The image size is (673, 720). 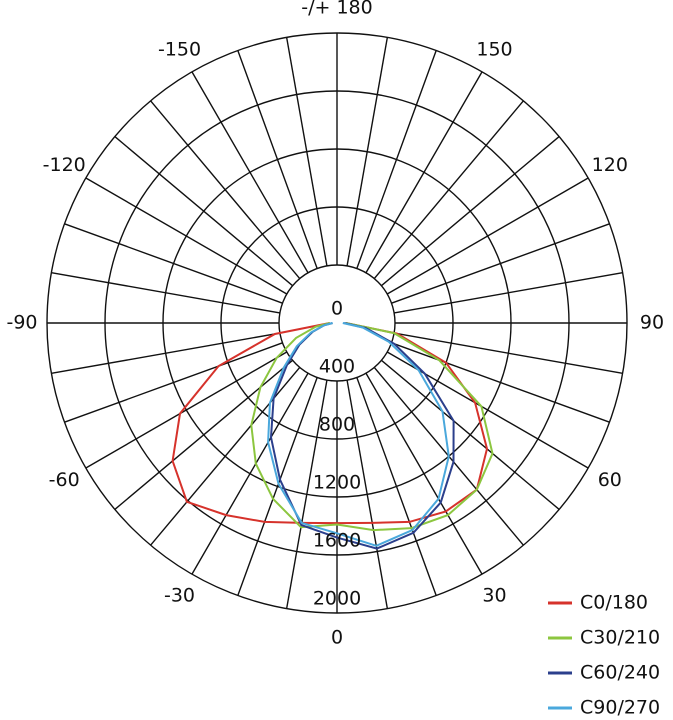 I want to click on angle-label: -/+ 180, so click(x=336, y=9).